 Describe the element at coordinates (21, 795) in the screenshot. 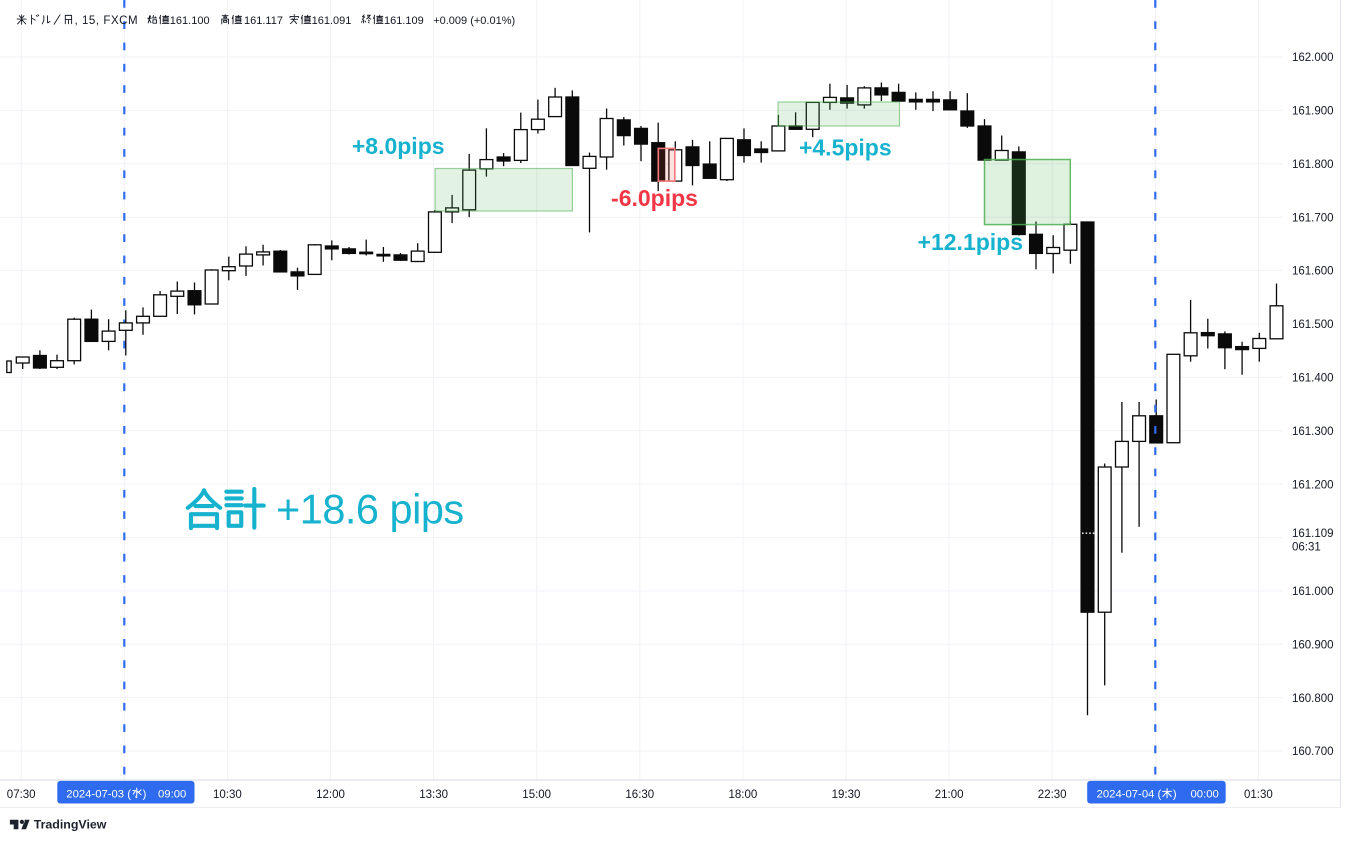

I see `svg-text: 07:30` at that location.